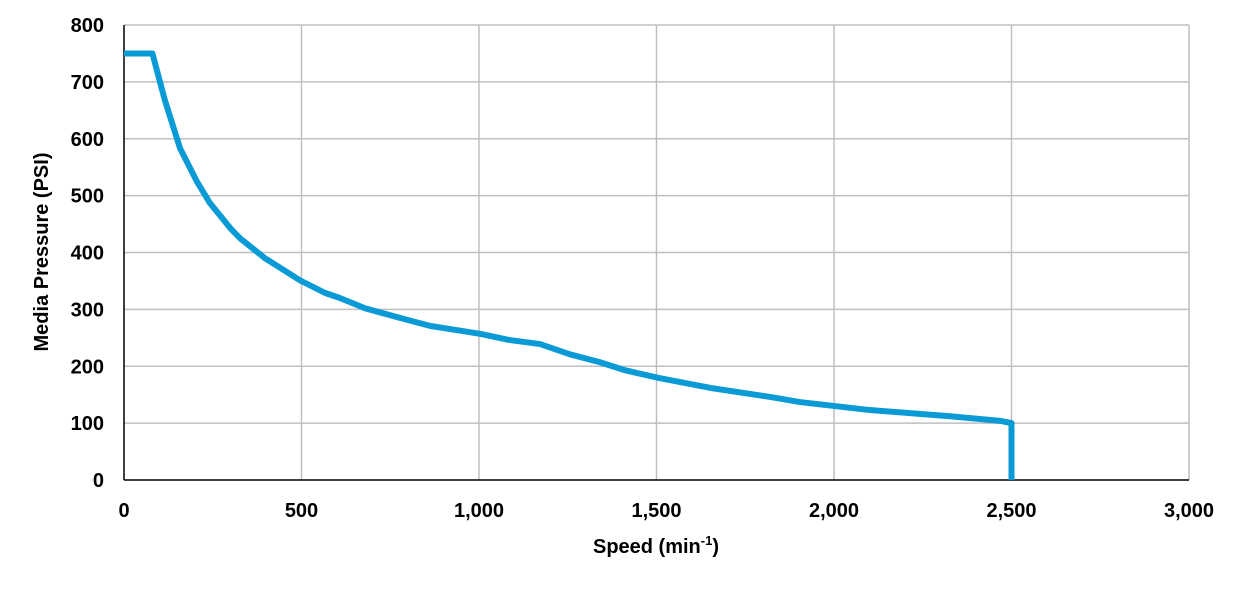 This screenshot has height=589, width=1244. What do you see at coordinates (123, 511) in the screenshot?
I see `x-tick-label: 0` at bounding box center [123, 511].